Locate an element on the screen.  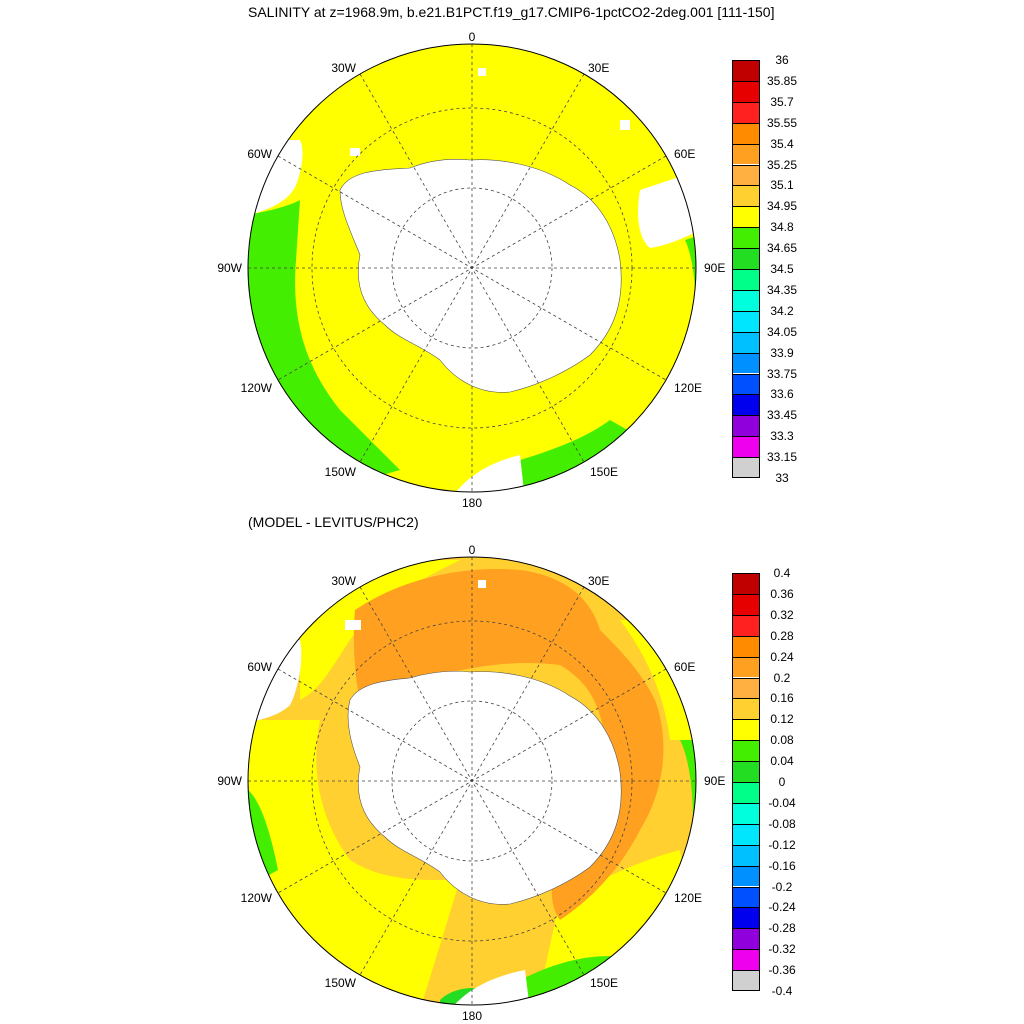
green-band-east is located at coordinates (690, 262).